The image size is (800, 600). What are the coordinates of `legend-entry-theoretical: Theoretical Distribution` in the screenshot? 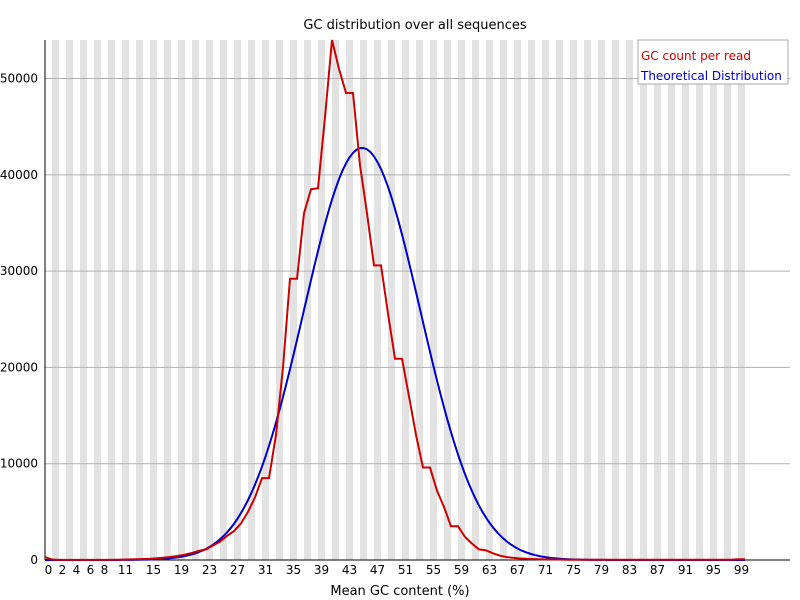 It's located at (711, 76).